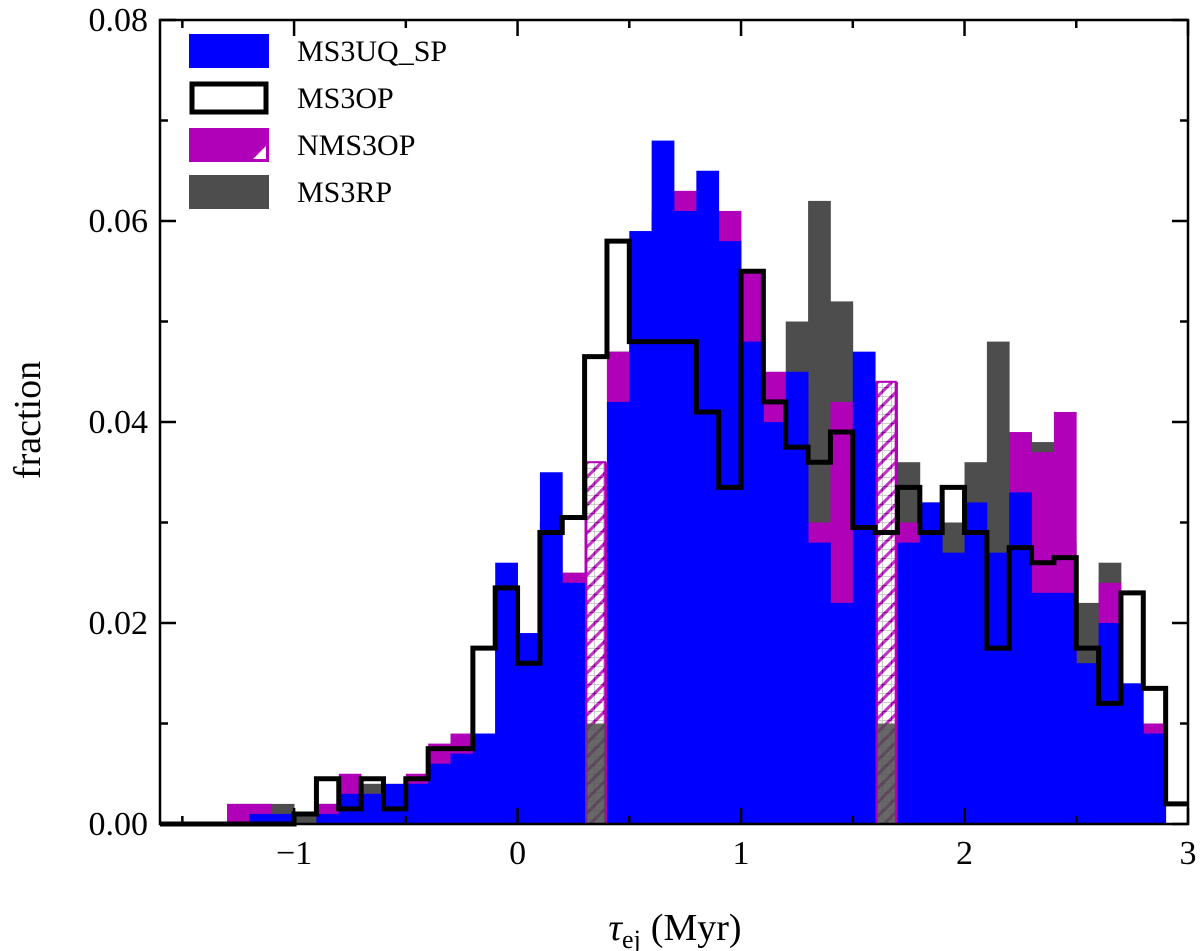 This screenshot has height=951, width=1200. I want to click on x-tick-label: 1, so click(741, 853).